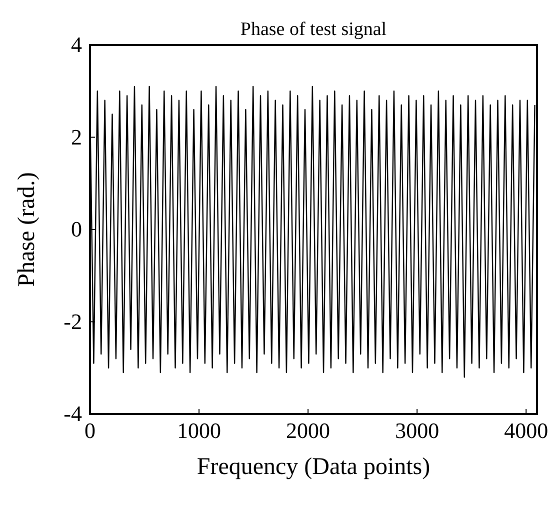 Image resolution: width=557 pixels, height=514 pixels. Describe the element at coordinates (313, 467) in the screenshot. I see `x-axis-title: Frequency (Data points)` at that location.